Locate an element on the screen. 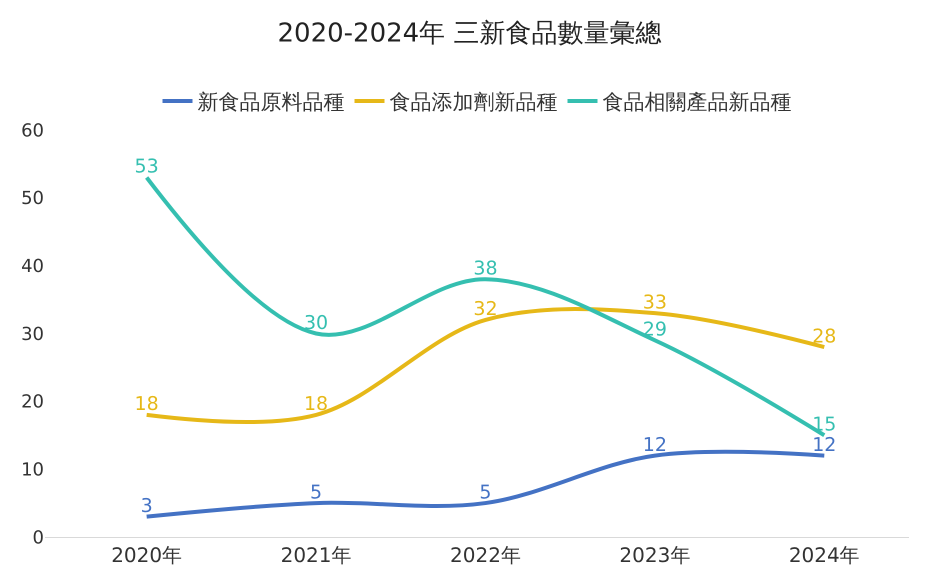 Image resolution: width=939 pixels, height=587 pixels. y-tick-label: 40 is located at coordinates (32, 266).